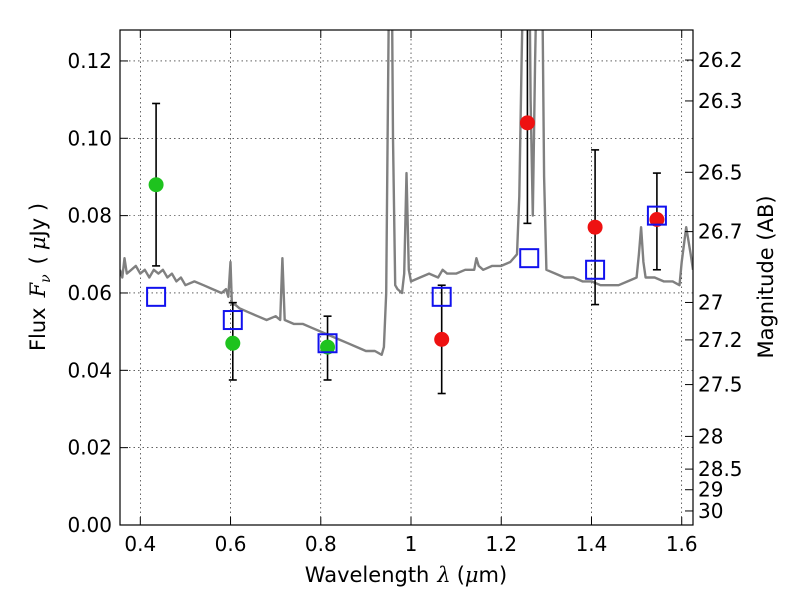  Describe the element at coordinates (140, 544) in the screenshot. I see `x-tick-label: 0.4` at that location.